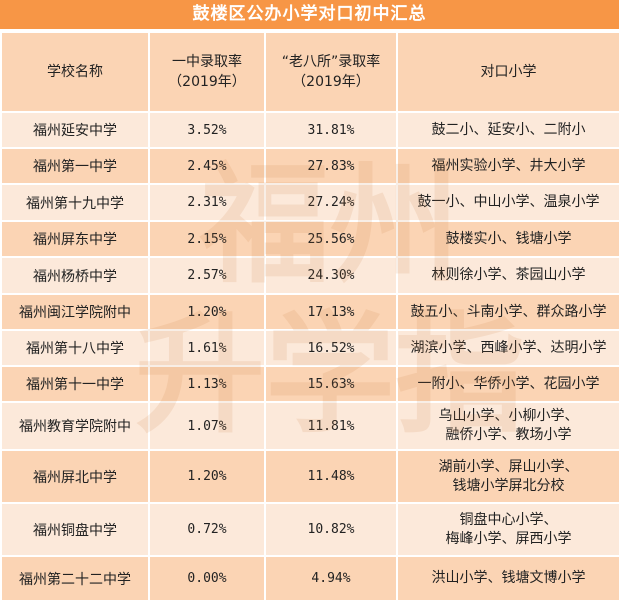 Image resolution: width=619 pixels, height=602 pixels. I want to click on feeder-line: 福州实验小学、井大小学, so click(508, 165).